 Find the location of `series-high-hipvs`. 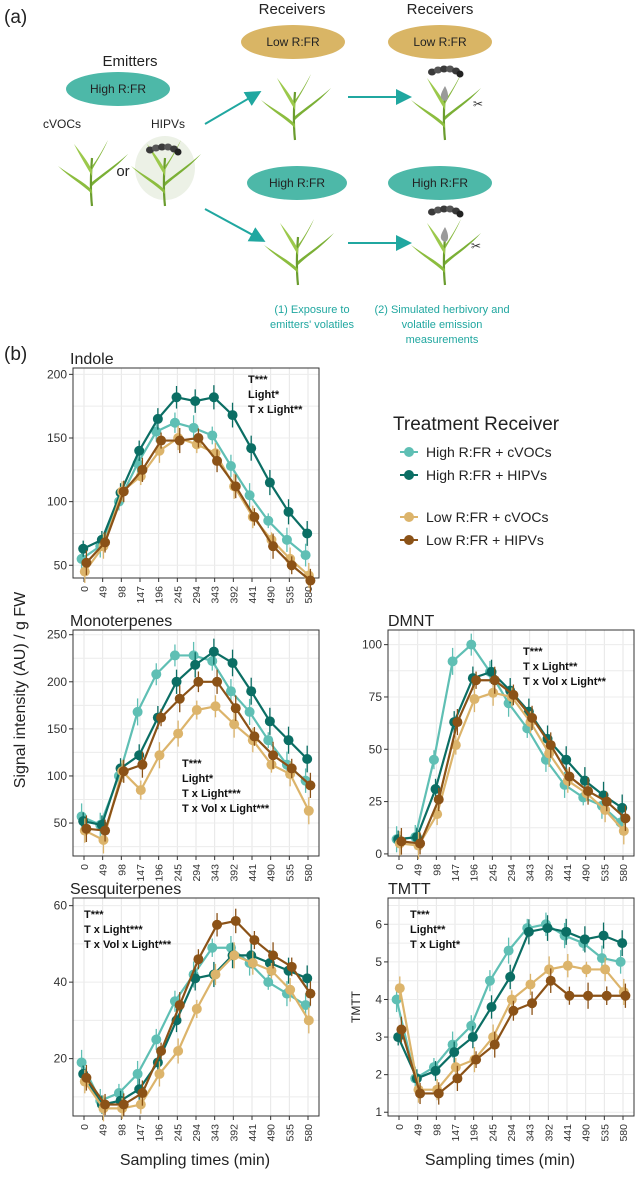

series-high-hipvs is located at coordinates (510, 1001).